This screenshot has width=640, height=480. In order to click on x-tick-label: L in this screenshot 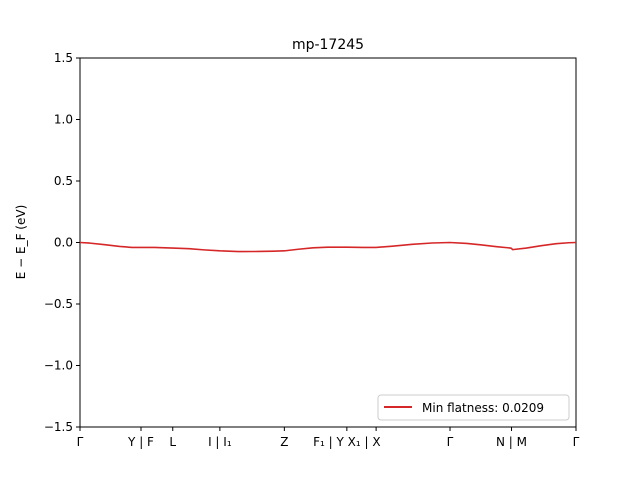, I will do `click(172, 442)`.